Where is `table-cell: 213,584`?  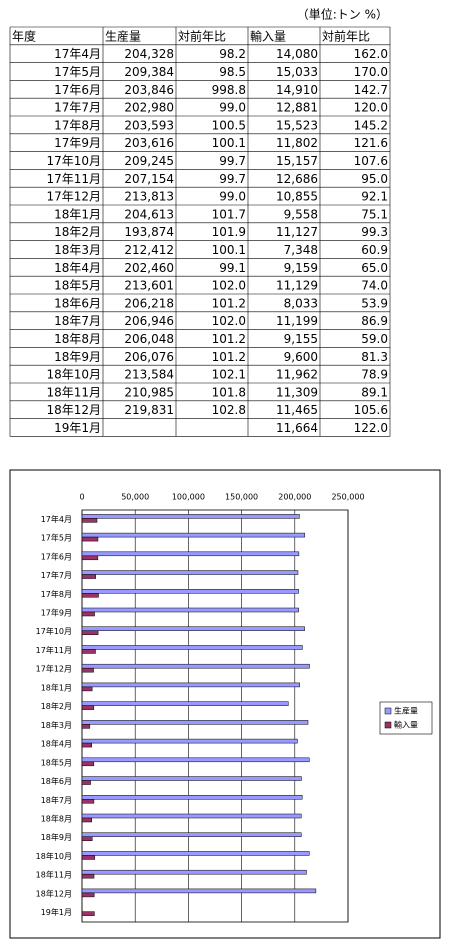
table-cell: 213,584 is located at coordinates (149, 375).